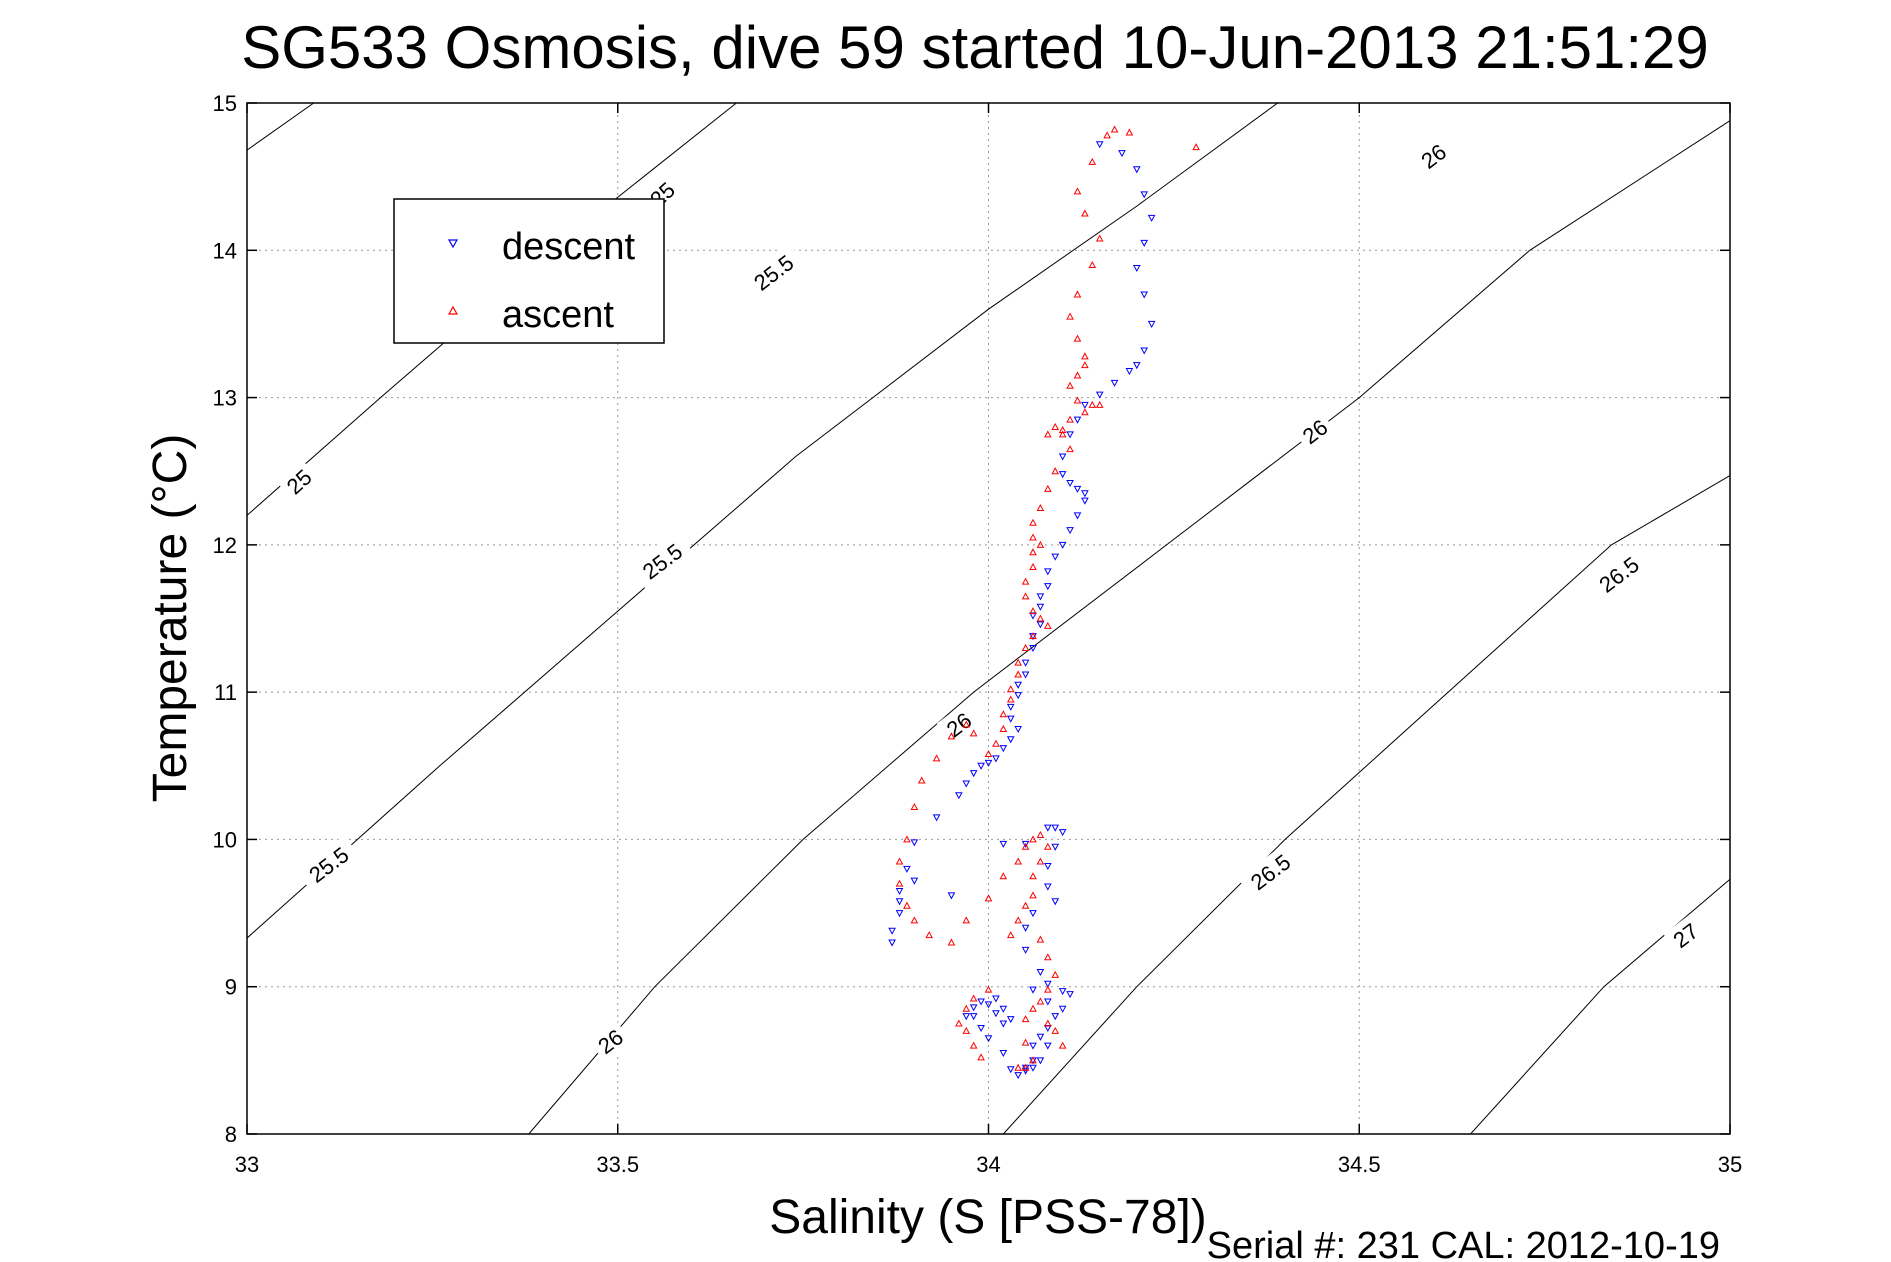 The height and width of the screenshot is (1262, 1891). I want to click on legend-ascent-marker, so click(453, 310).